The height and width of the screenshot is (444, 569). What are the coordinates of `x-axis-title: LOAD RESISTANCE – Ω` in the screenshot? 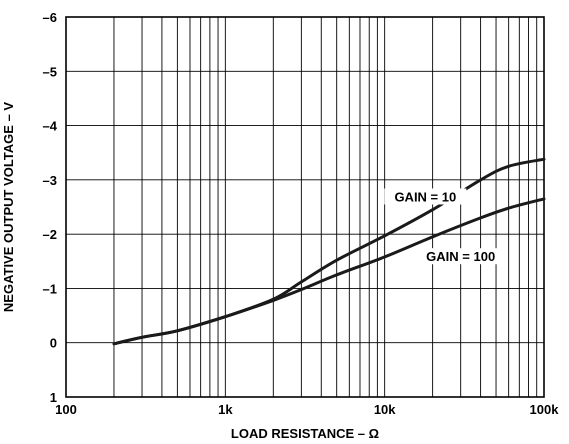 It's located at (305, 433).